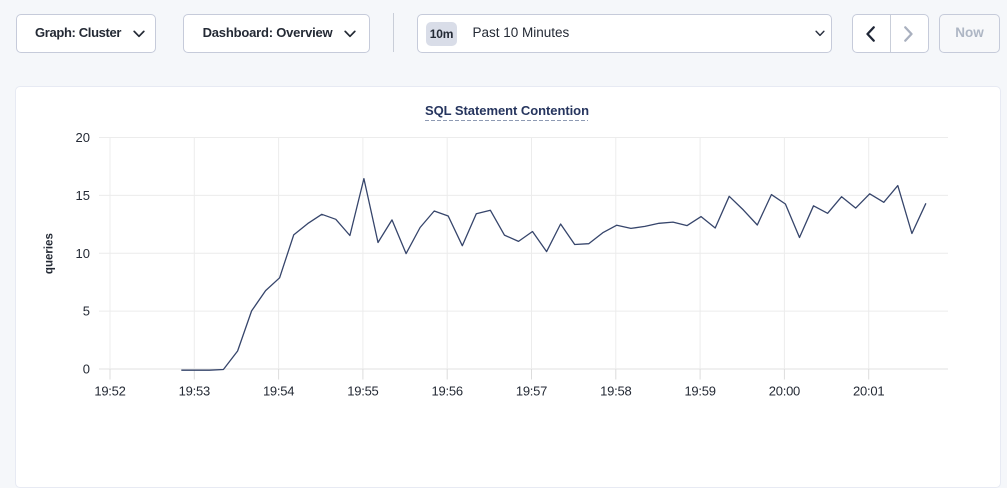  Describe the element at coordinates (83, 253) in the screenshot. I see `svg-text: 10` at that location.